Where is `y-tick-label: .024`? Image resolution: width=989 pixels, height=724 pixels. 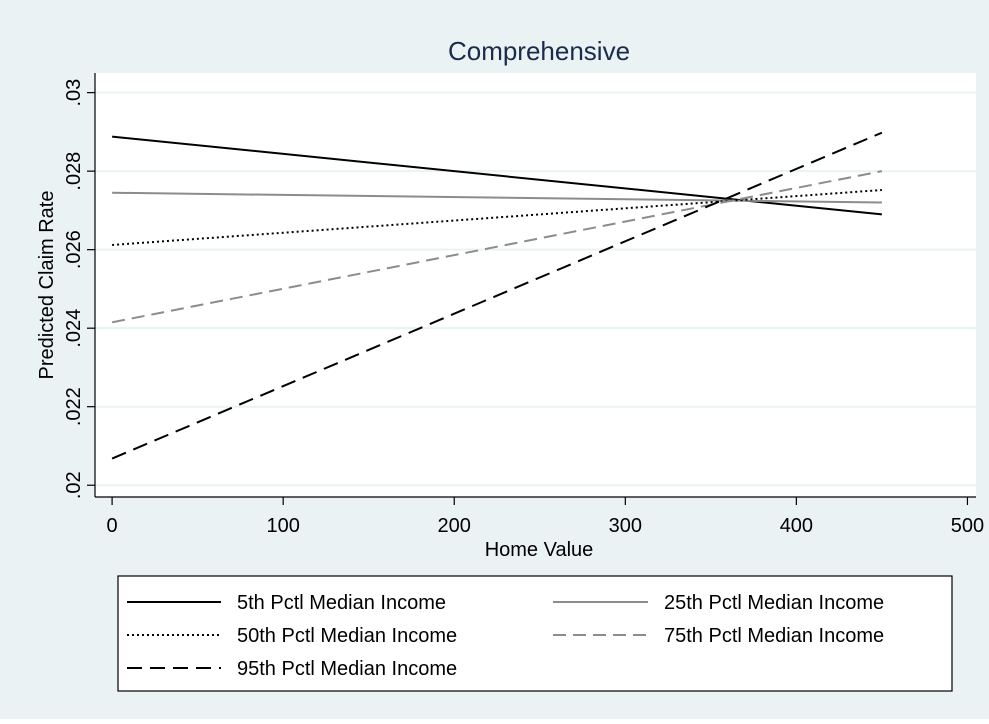
y-tick-label: .024 is located at coordinates (74, 328).